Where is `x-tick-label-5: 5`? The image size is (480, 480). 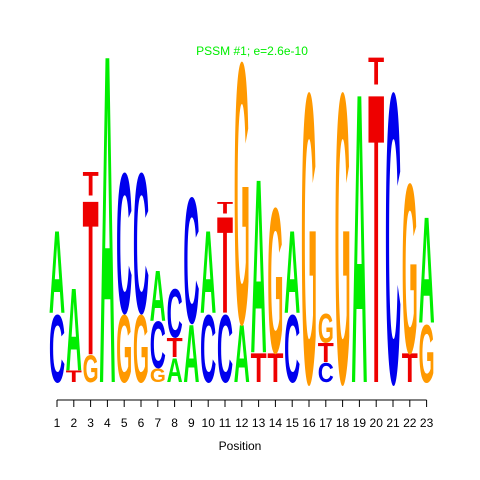 x-tick-label-5: 5 is located at coordinates (124, 423).